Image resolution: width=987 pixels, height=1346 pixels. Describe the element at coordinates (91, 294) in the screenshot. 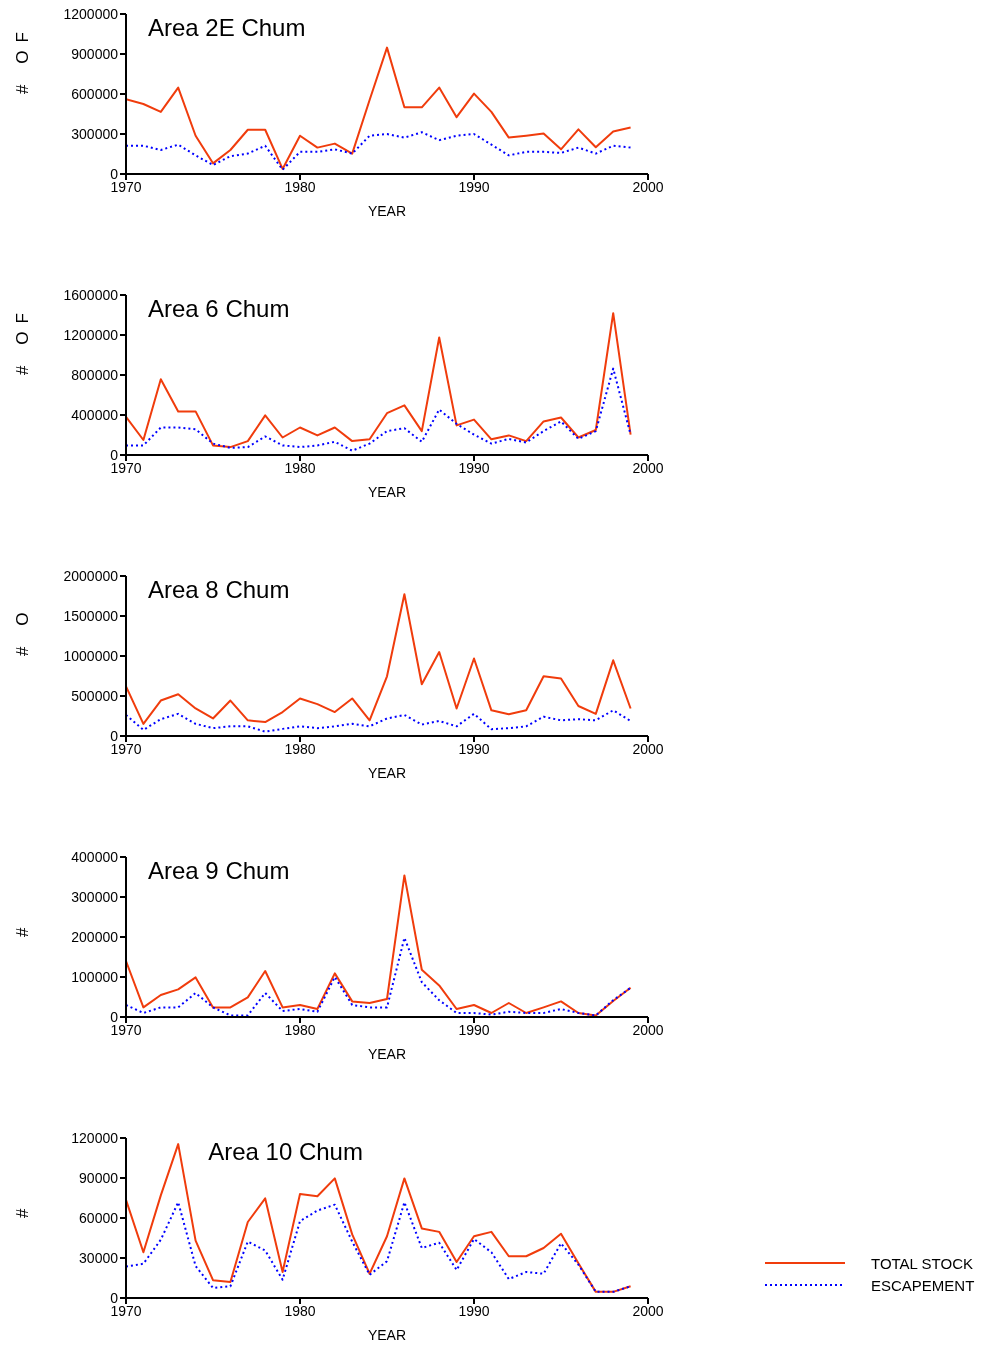

I see `y-tick-label: 1600000` at that location.